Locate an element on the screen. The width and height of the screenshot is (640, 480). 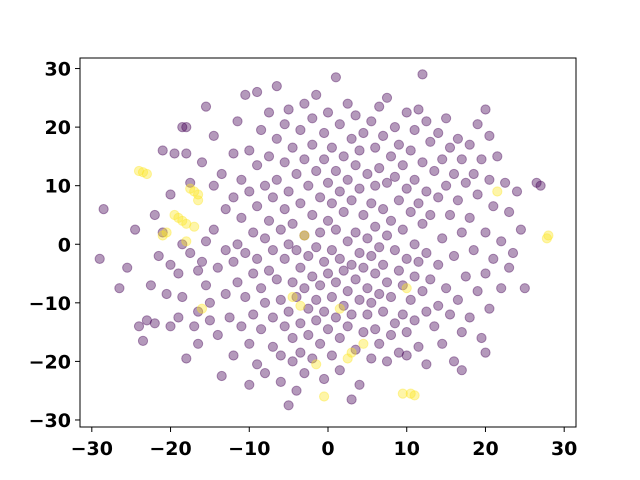
x-tick-label: −20 is located at coordinates (170, 449).